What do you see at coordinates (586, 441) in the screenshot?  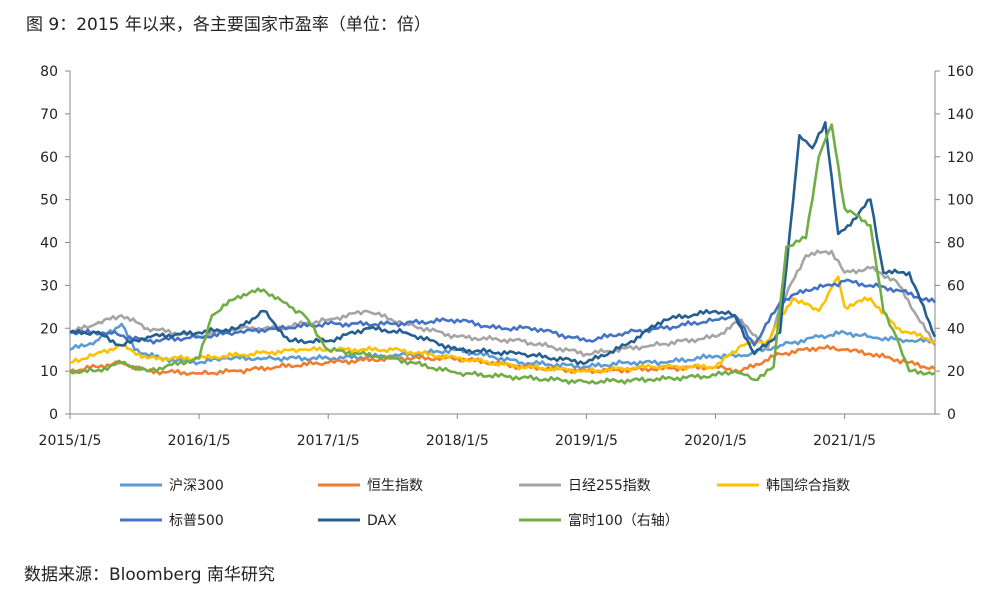 I see `x-tick-label: 2019/1/5` at bounding box center [586, 441].